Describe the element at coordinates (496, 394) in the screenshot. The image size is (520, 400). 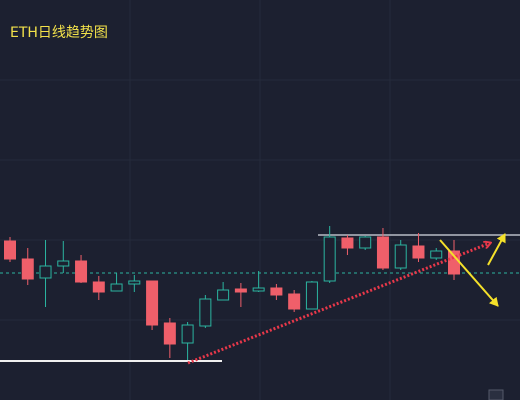
I see `corner-icon` at that location.